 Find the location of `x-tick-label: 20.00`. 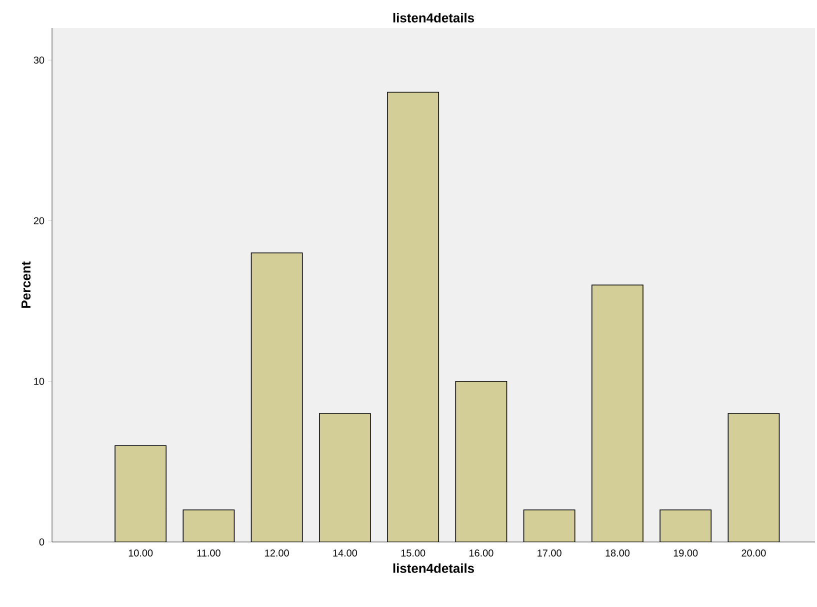

x-tick-label: 20.00 is located at coordinates (754, 553).